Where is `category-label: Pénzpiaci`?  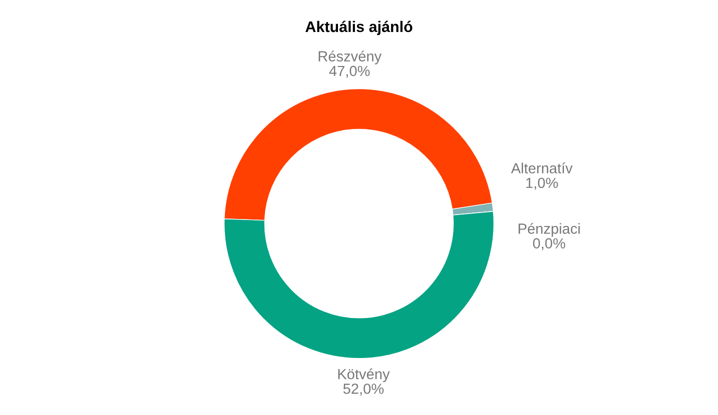
category-label: Pénzpiaci is located at coordinates (549, 229).